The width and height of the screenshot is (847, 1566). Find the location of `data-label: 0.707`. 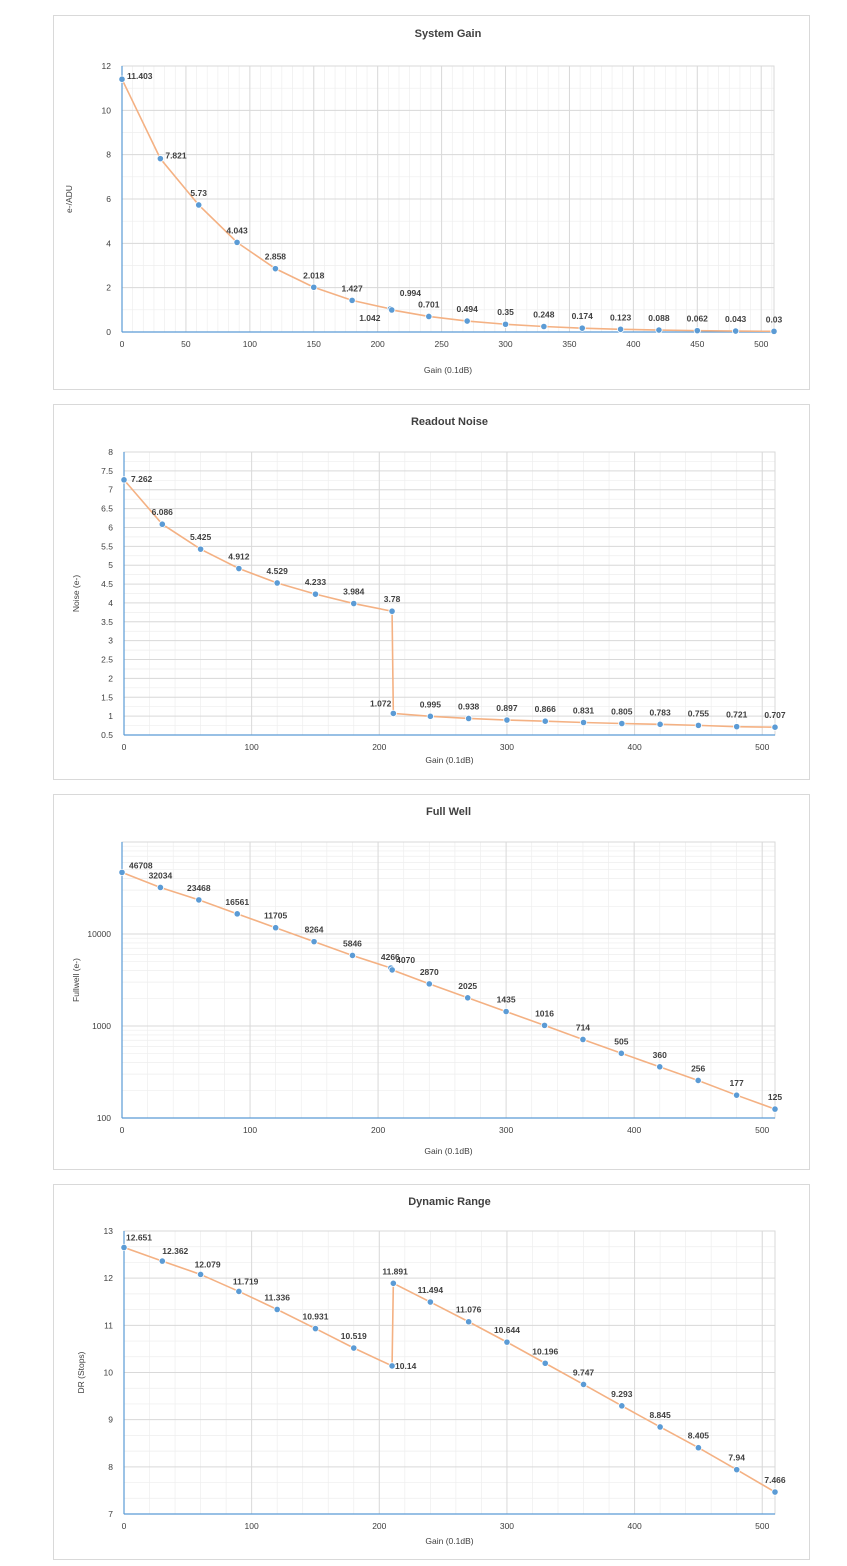

data-label: 0.707 is located at coordinates (775, 715).